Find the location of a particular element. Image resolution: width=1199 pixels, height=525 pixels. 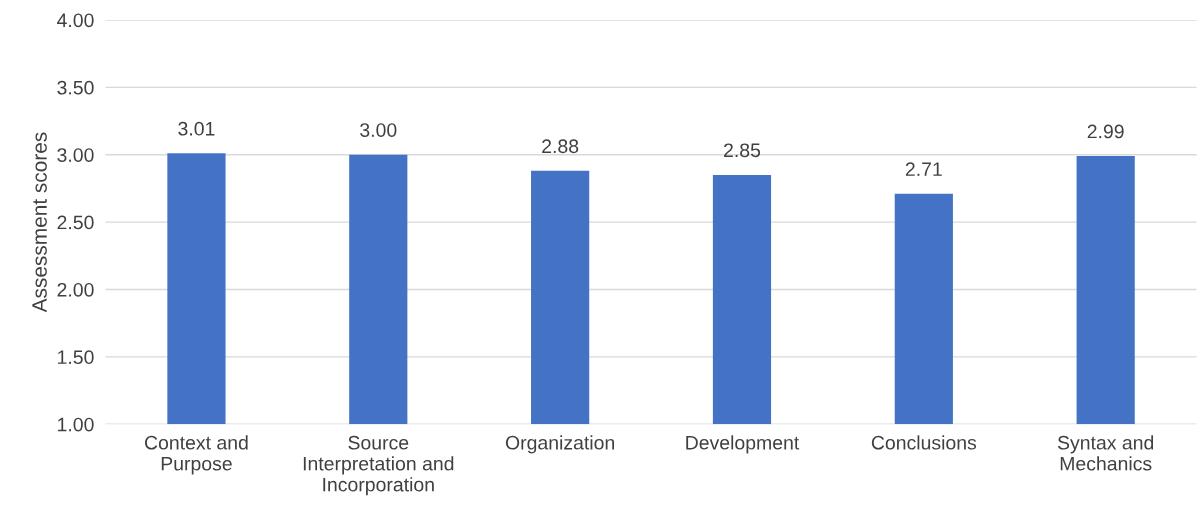

data-label: 3.00 is located at coordinates (378, 130).